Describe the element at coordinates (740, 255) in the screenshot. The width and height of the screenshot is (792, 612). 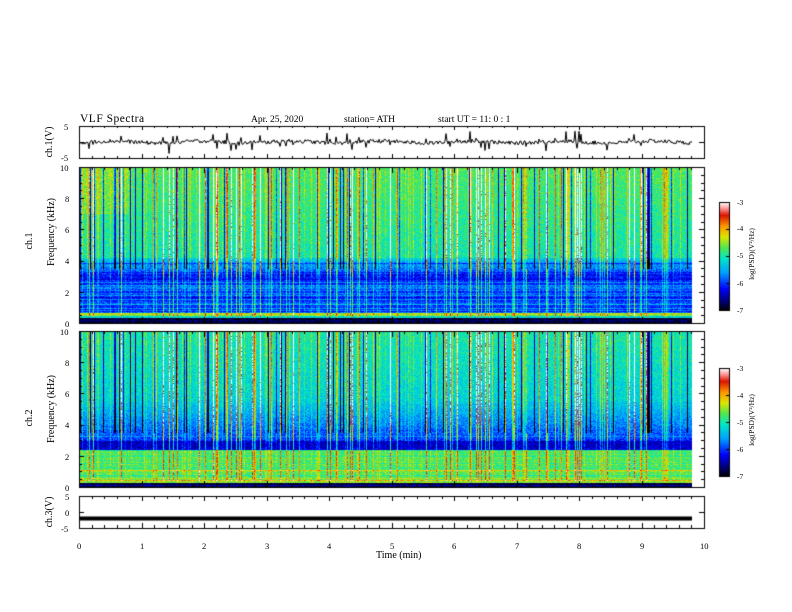
I see `cbar1-tick: -5` at that location.